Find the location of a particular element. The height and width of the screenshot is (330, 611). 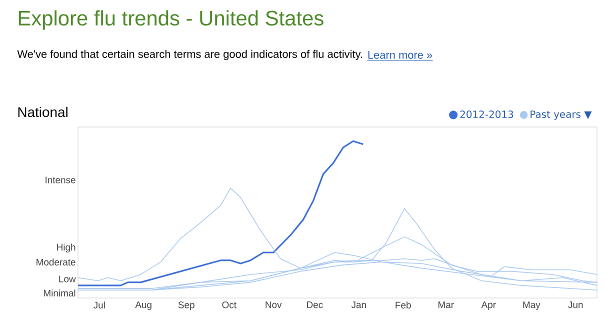

text: Minimal is located at coordinates (60, 293).